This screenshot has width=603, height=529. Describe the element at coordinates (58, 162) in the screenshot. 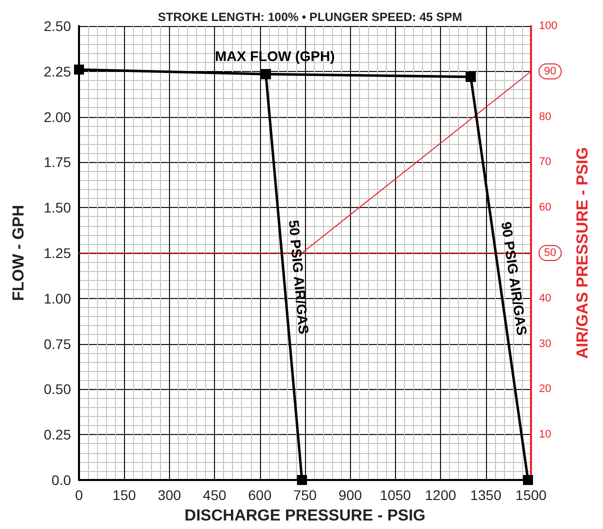

I see `y-tick-label: 1.75` at that location.